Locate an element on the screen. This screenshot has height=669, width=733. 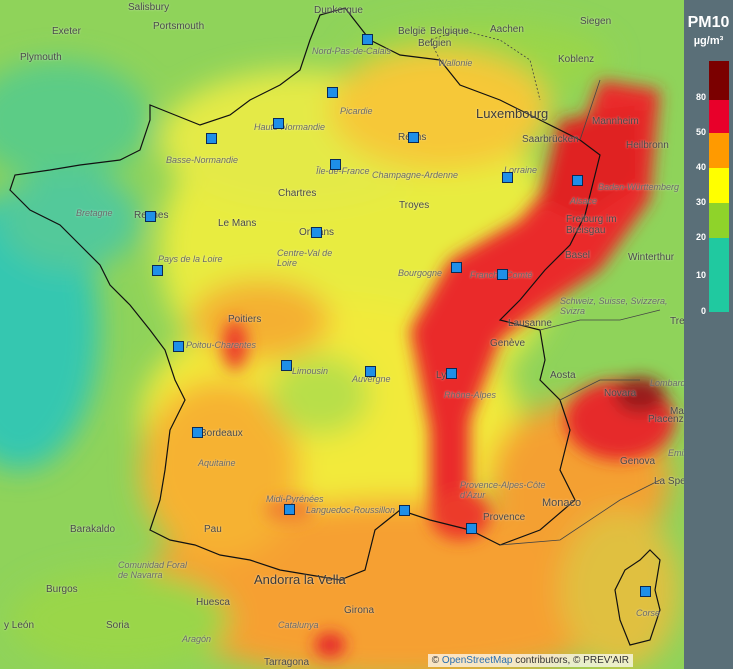
place-bassenormandie: Basse-Normandie is located at coordinates (202, 160).